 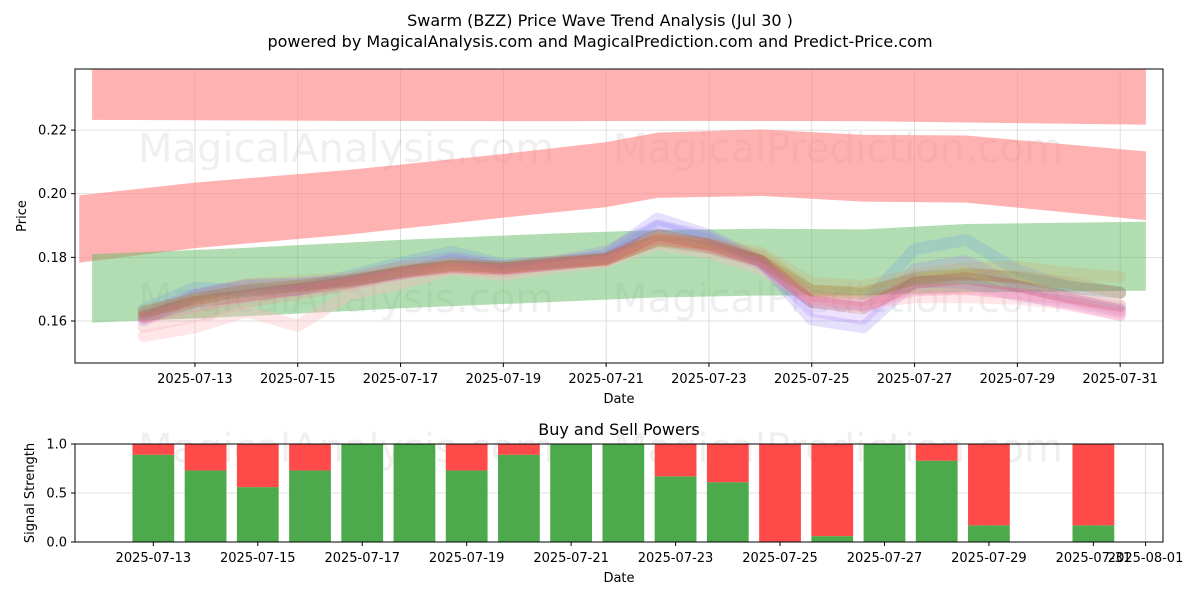 I want to click on signal-x-tick-label: 2025-07-19, so click(x=467, y=558).